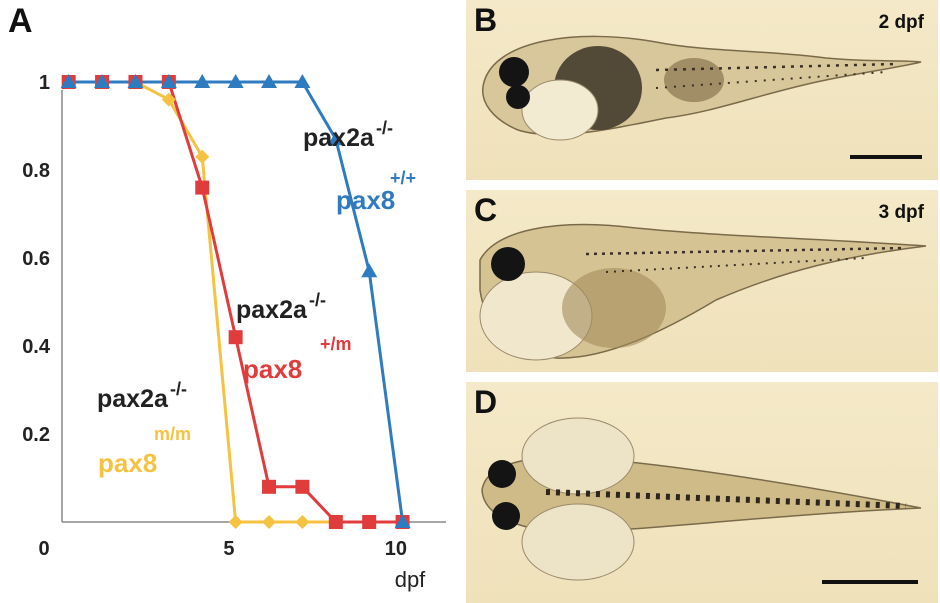  What do you see at coordinates (172, 434) in the screenshot?
I see `series-label-gene-sup: m/m` at bounding box center [172, 434].